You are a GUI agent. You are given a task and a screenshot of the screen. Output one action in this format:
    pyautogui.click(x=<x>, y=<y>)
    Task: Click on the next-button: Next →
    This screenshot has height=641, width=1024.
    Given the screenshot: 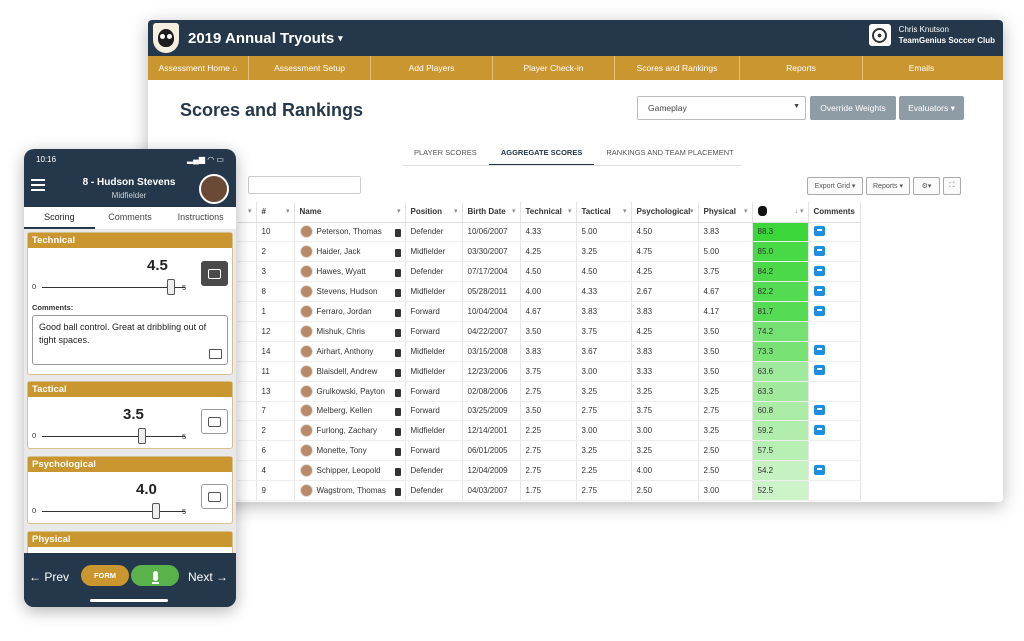 What is the action you would take?
    pyautogui.click(x=208, y=577)
    